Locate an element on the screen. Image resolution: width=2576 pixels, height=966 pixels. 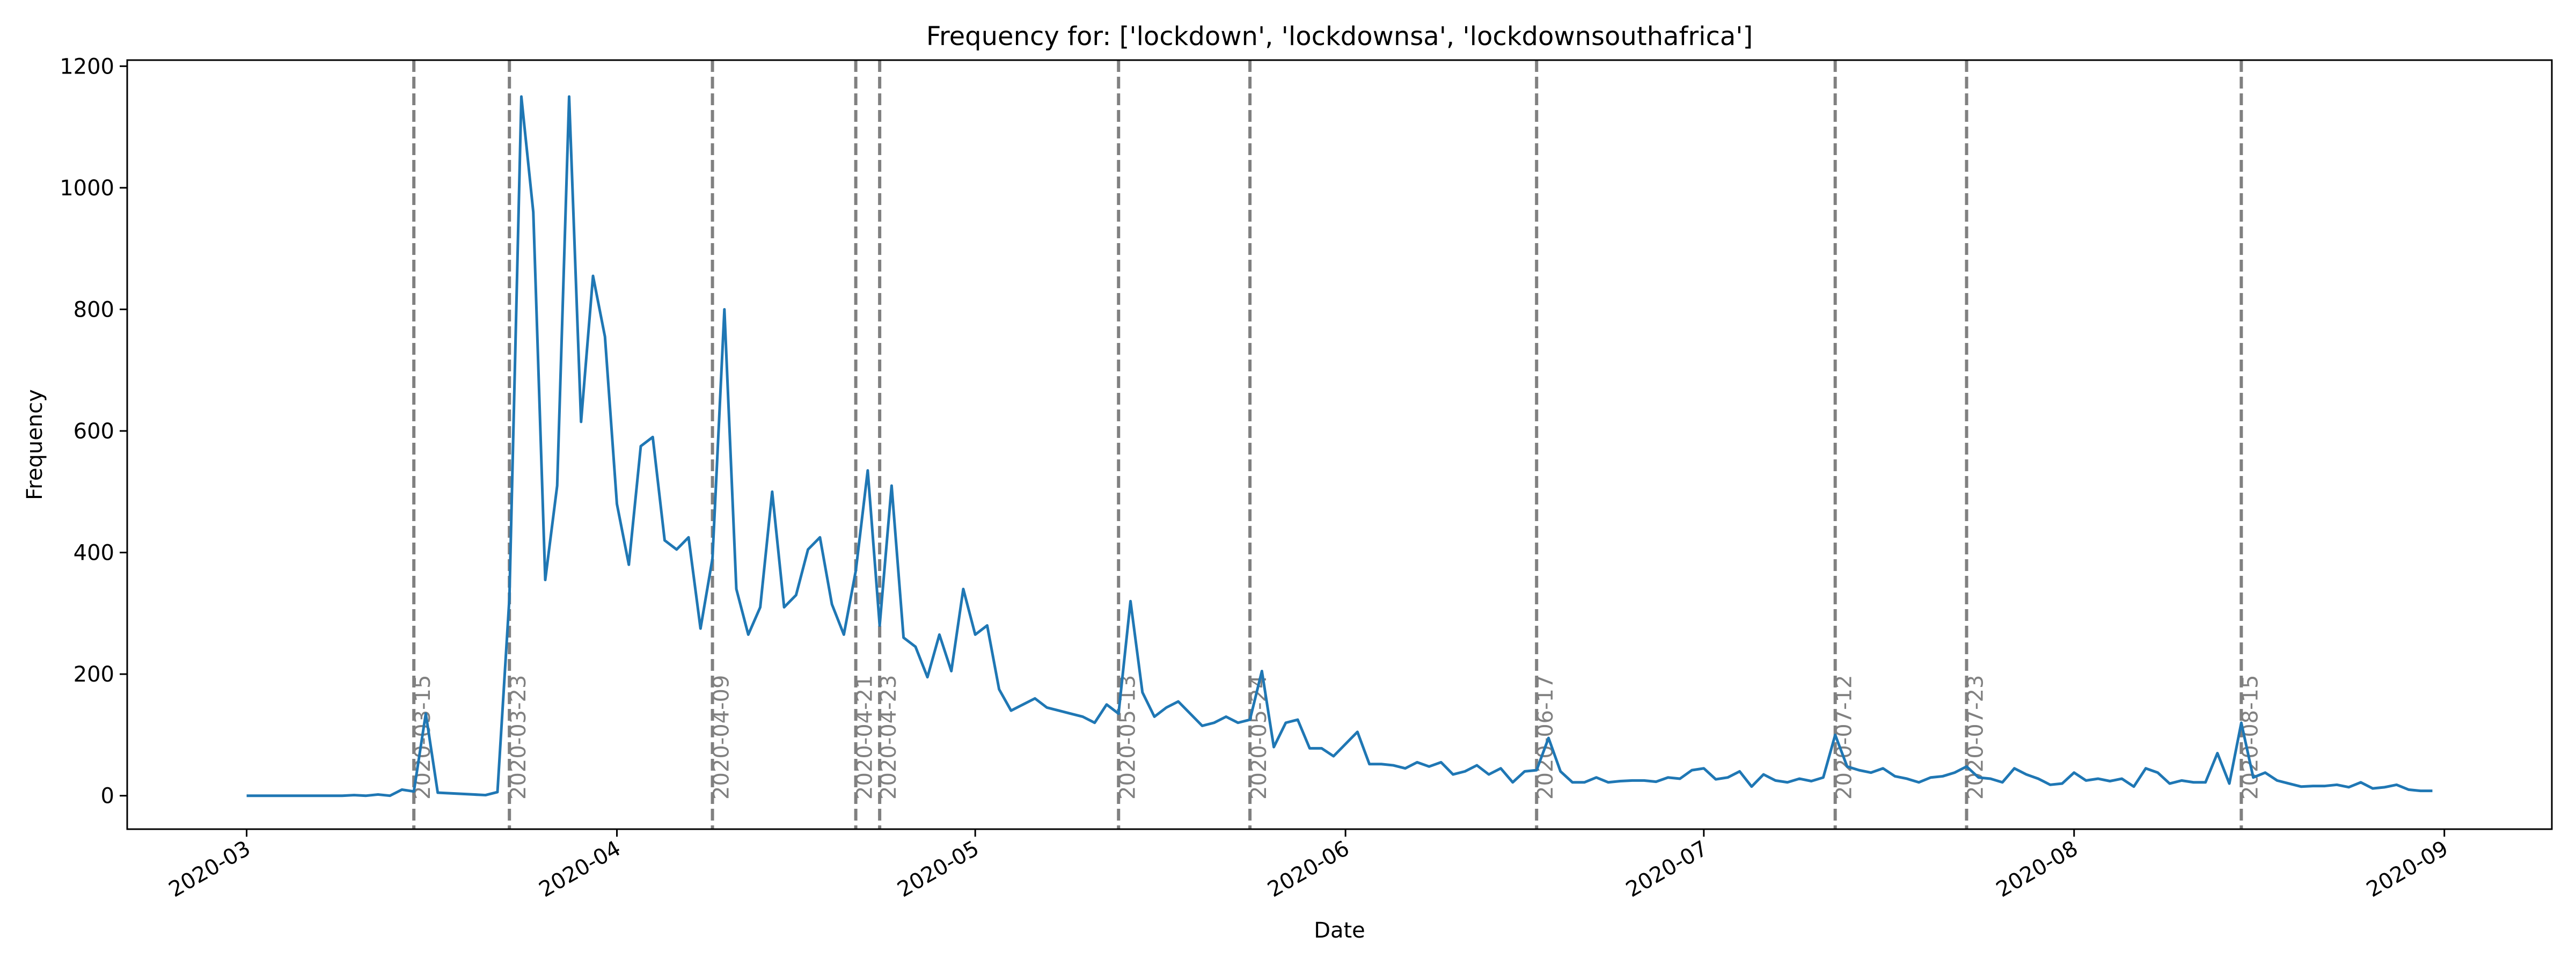
event-line-label: 2020-04-09 is located at coordinates (721, 737).